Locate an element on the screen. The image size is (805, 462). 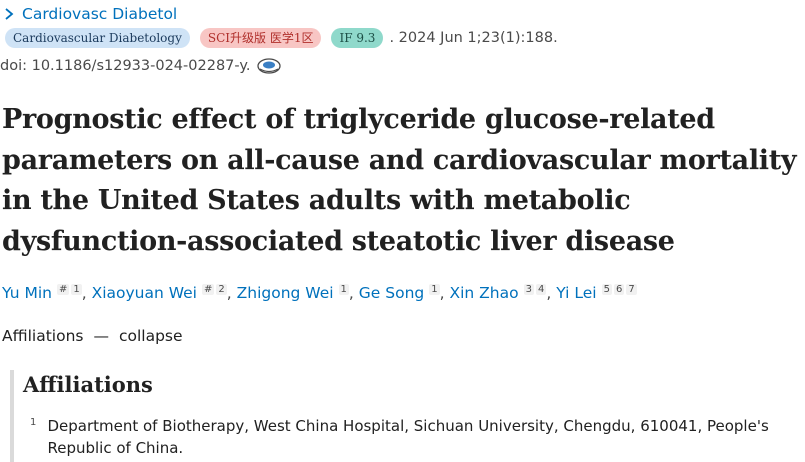
author-link: Yu Min is located at coordinates (27, 293).